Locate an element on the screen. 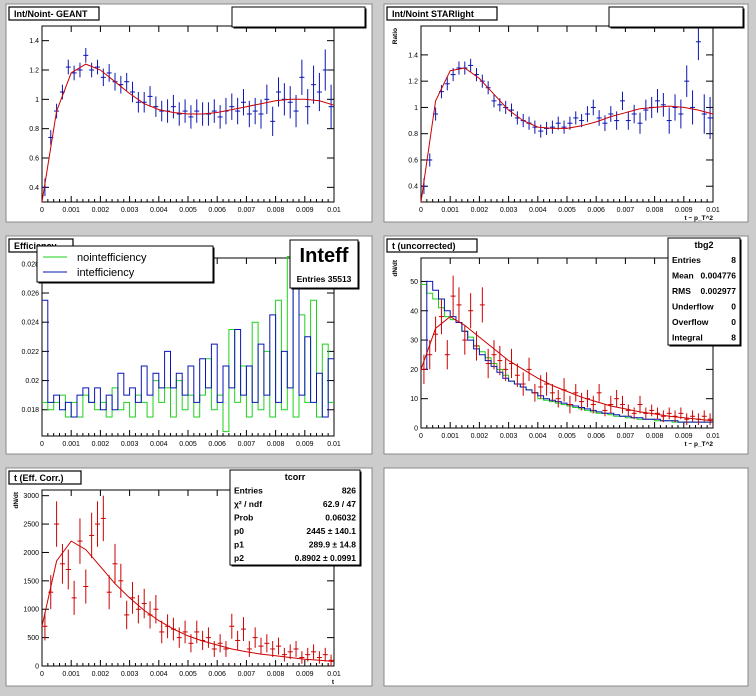 Image resolution: width=756 pixels, height=696 pixels. stats-title: Inteff is located at coordinates (324, 256).